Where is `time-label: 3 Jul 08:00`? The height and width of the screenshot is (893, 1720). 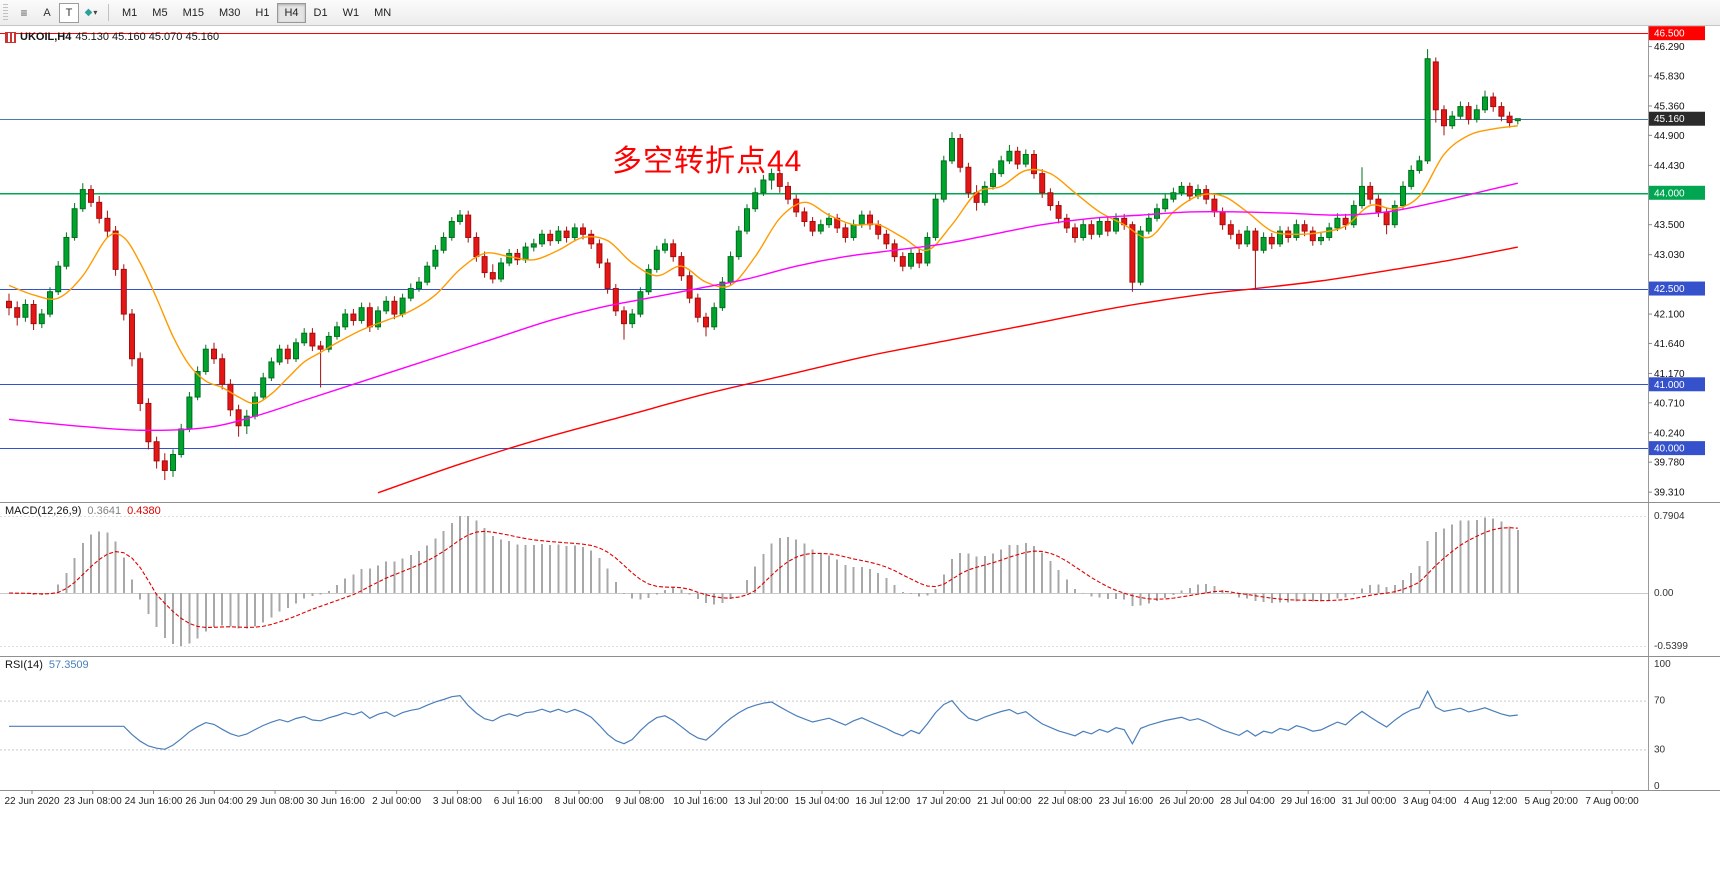
time-label: 3 Jul 08:00 is located at coordinates (457, 801).